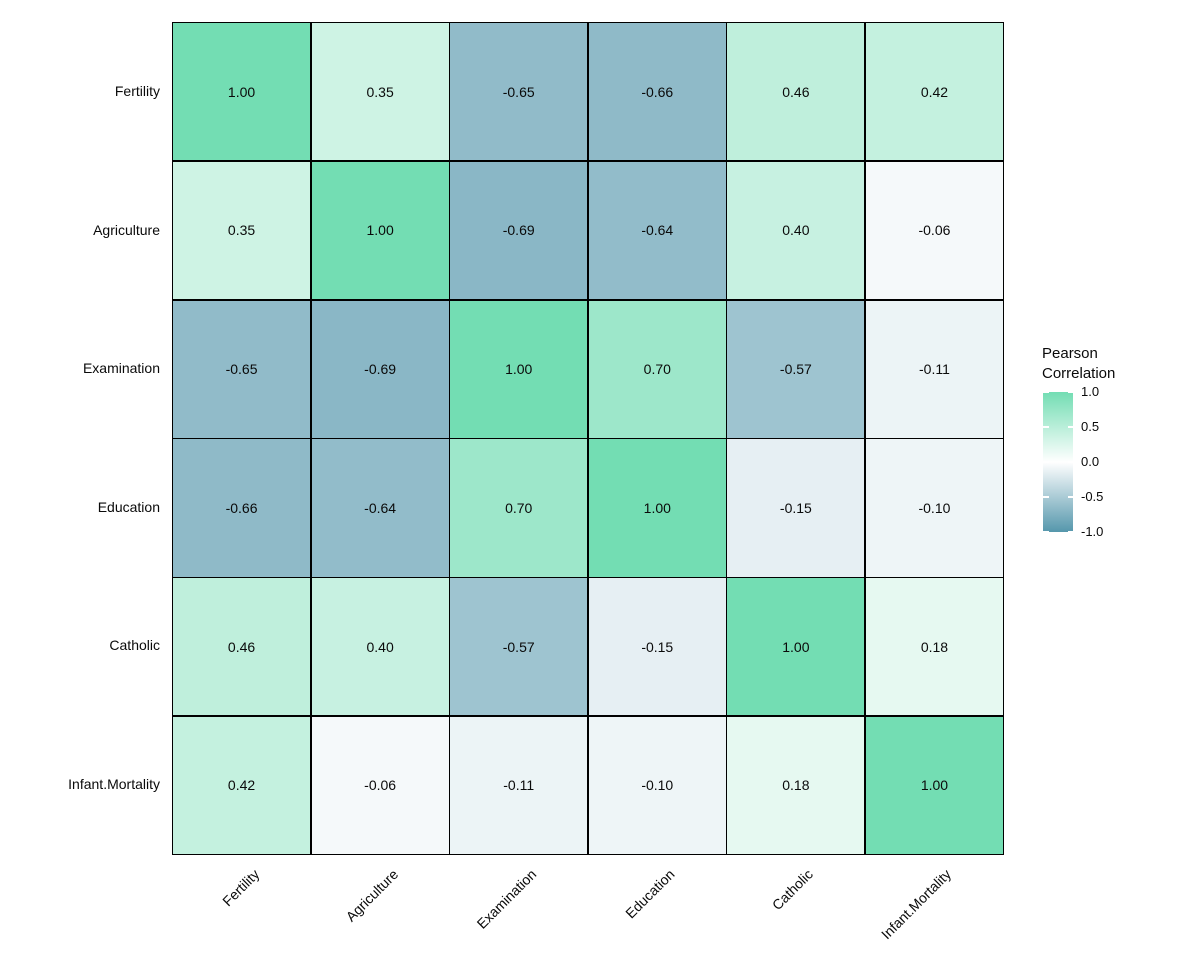 The height and width of the screenshot is (960, 1200). Describe the element at coordinates (657, 92) in the screenshot. I see `heatmap-cell-fertility-education: -0.66` at that location.